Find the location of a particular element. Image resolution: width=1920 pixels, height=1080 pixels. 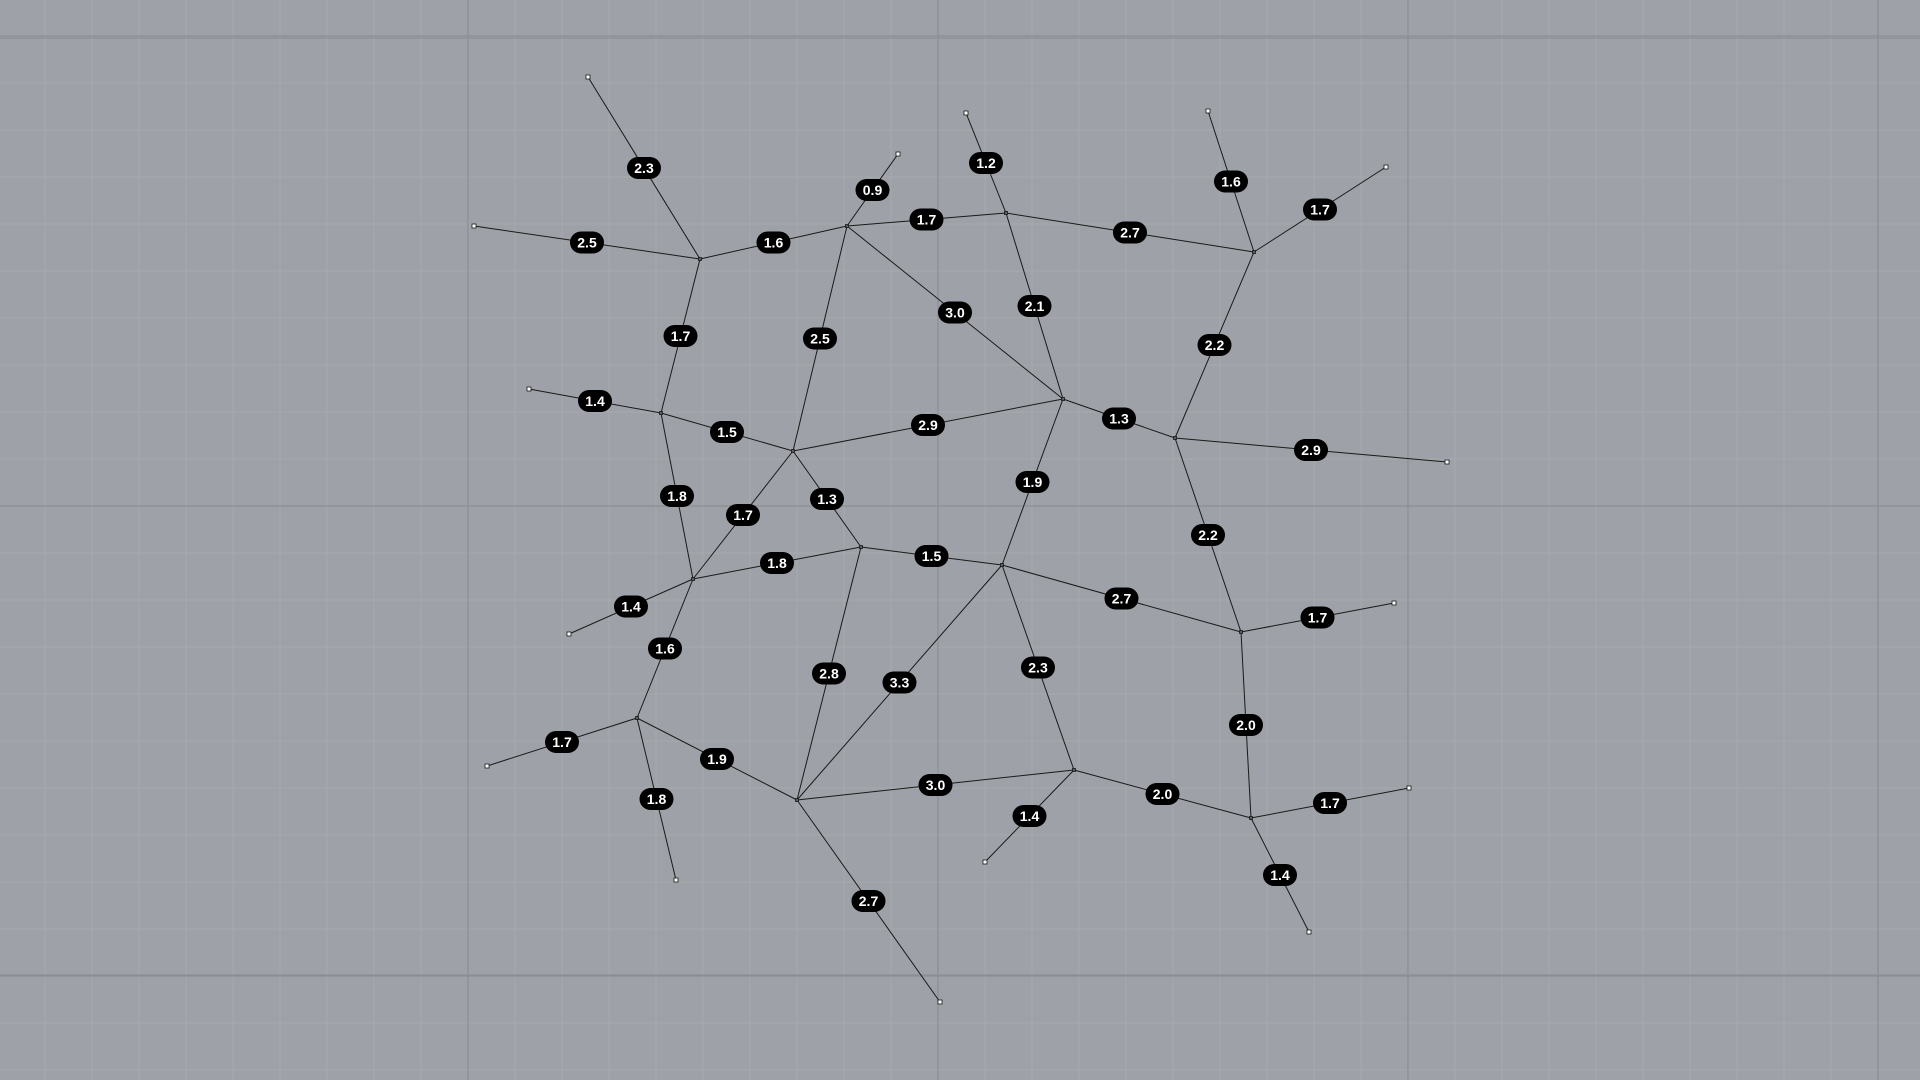

edge-label: 1.2 is located at coordinates (986, 163).